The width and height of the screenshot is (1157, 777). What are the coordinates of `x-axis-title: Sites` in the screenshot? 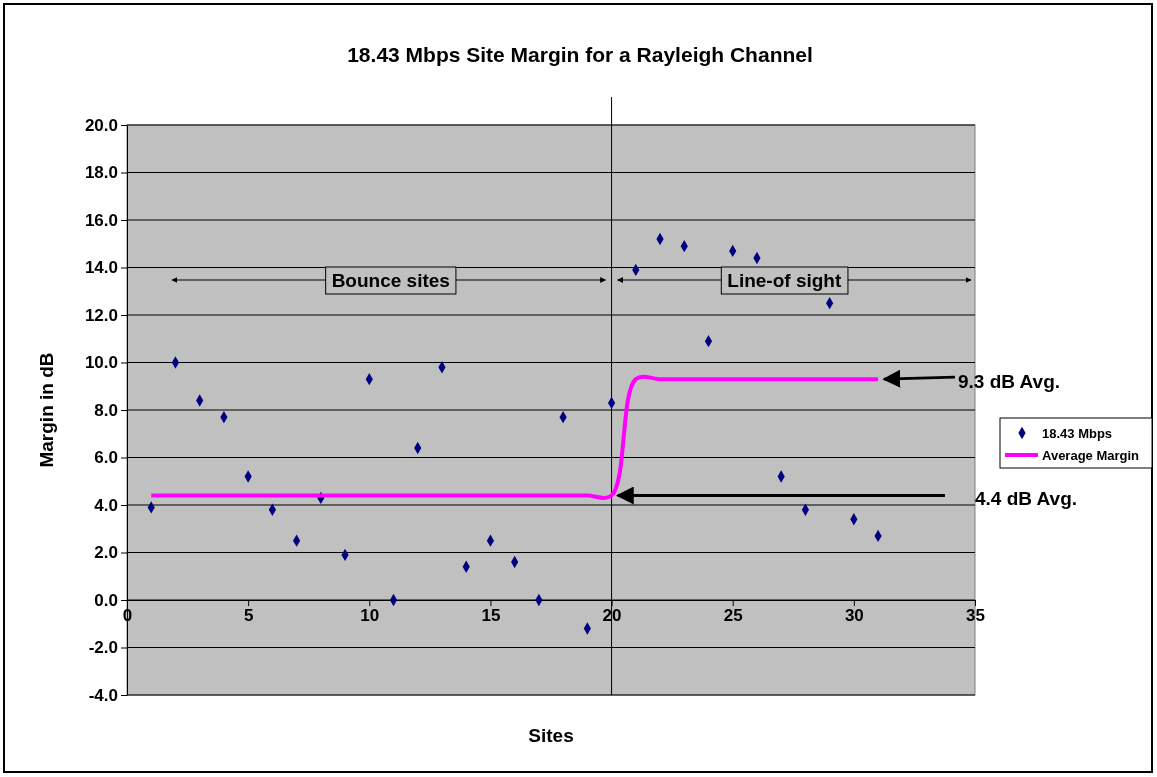 It's located at (551, 735).